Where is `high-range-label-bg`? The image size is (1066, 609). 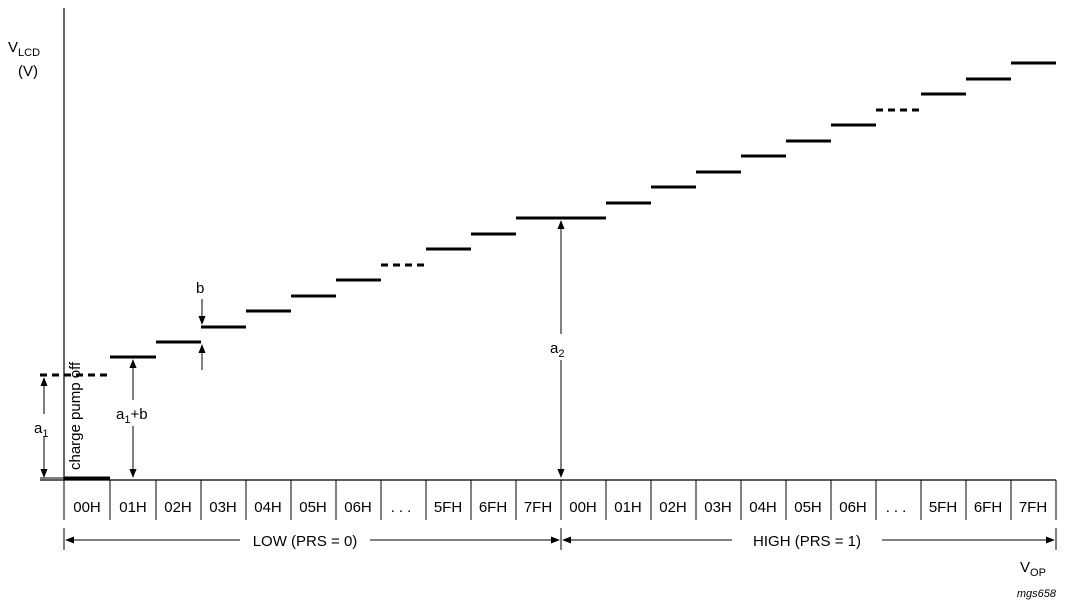
high-range-label-bg is located at coordinates (807, 540).